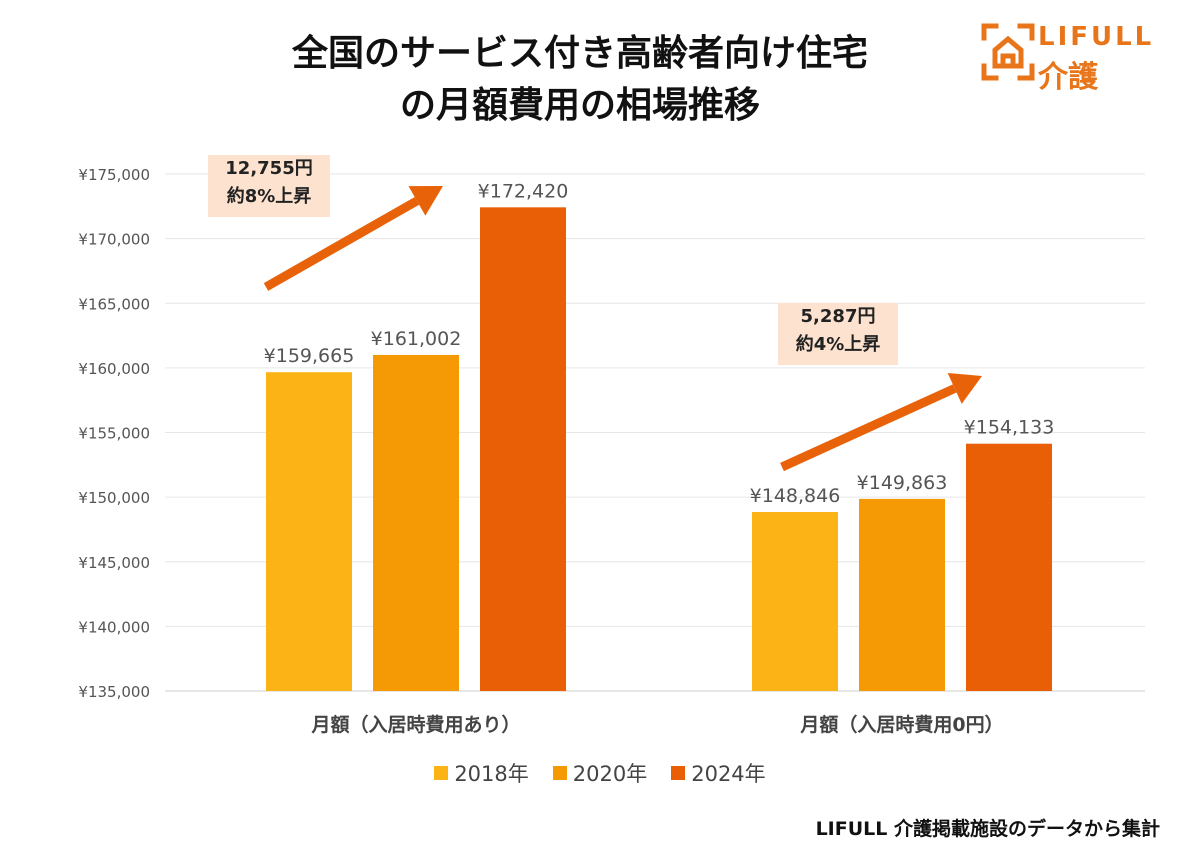 This screenshot has width=1200, height=848. I want to click on legend-item-2018: 2018年, so click(481, 773).